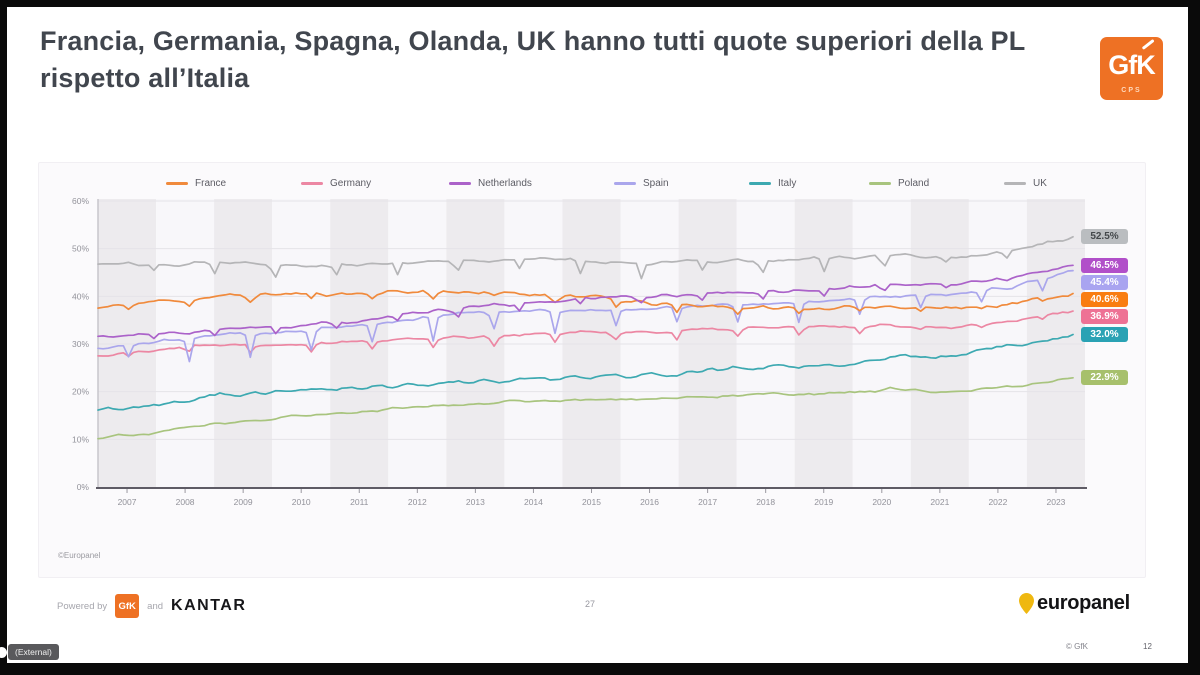 This screenshot has height=675, width=1200. Describe the element at coordinates (82, 606) in the screenshot. I see `powered-by-label: Powered by` at that location.